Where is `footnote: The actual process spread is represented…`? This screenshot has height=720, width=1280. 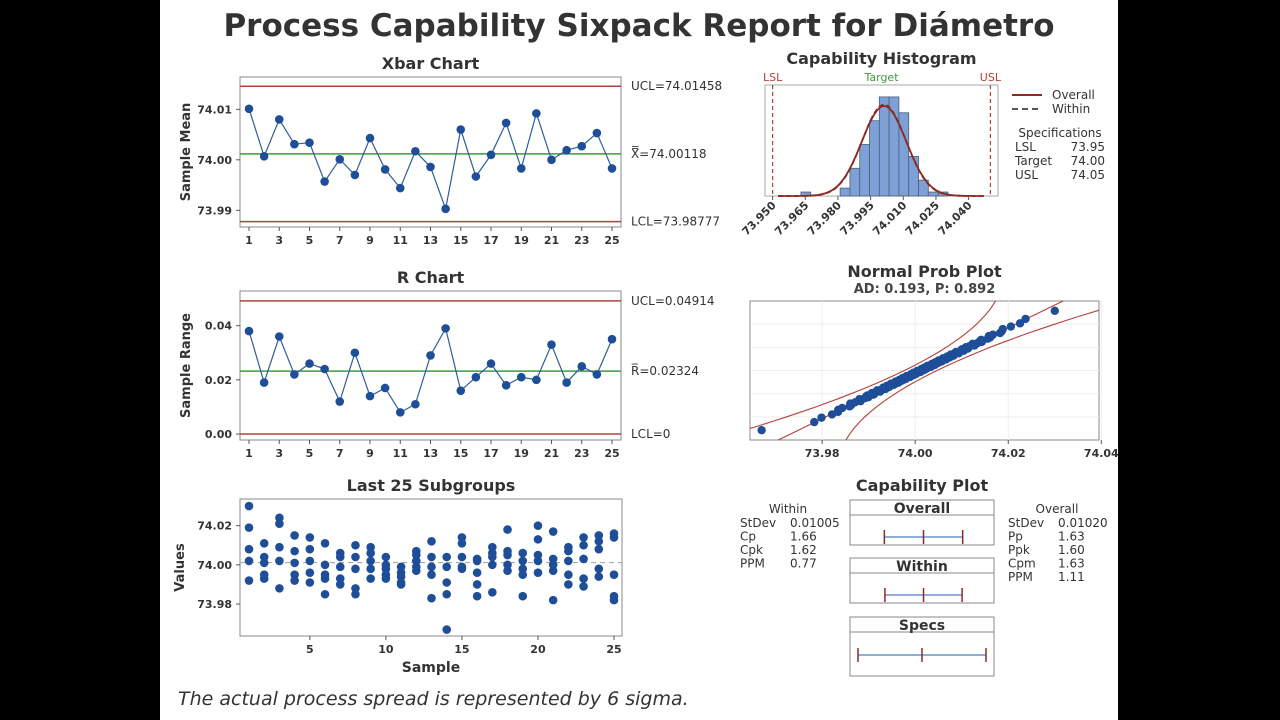
footnote: The actual process spread is represented… is located at coordinates (433, 699).